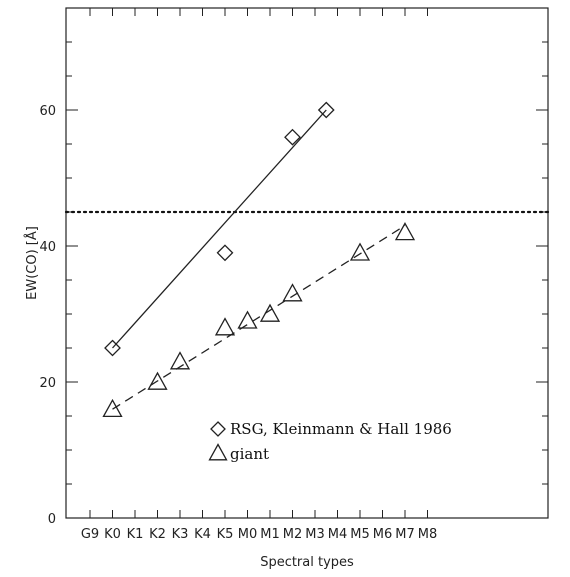 Image resolution: width=570 pixels, height=577 pixels. What do you see at coordinates (315, 534) in the screenshot?
I see `x-tick-label: M3` at bounding box center [315, 534].